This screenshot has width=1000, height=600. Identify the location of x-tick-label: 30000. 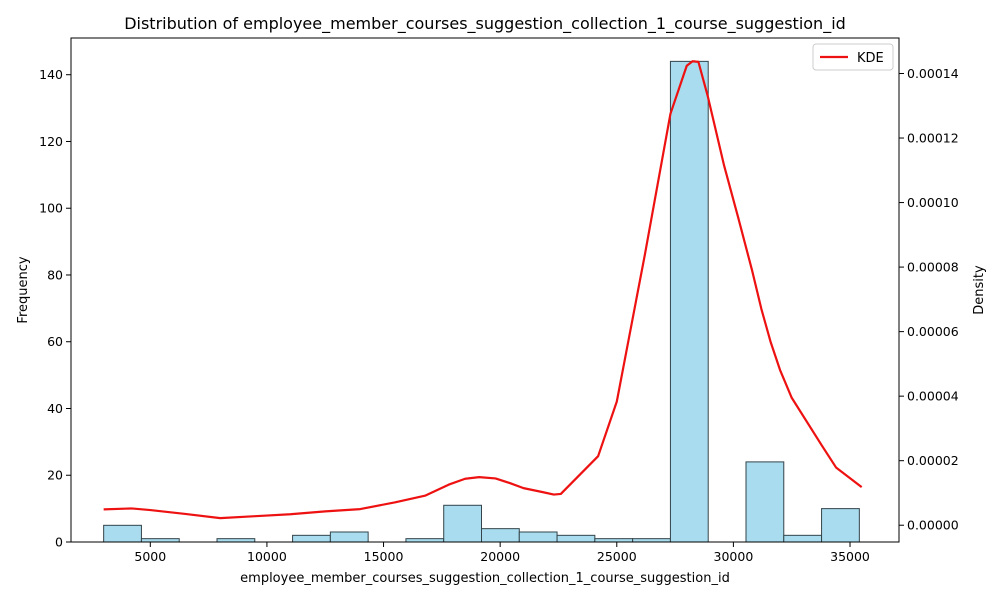
(734, 556).